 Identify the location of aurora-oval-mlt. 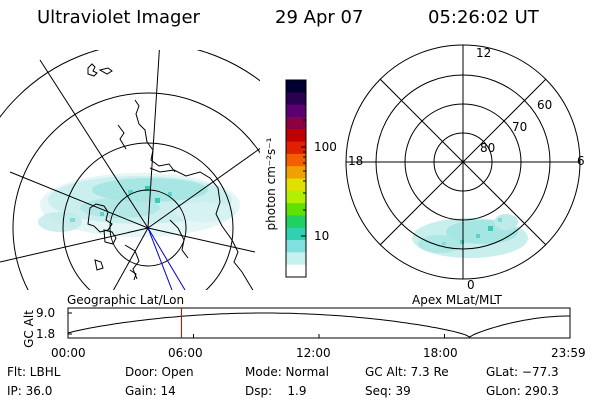
(470, 236).